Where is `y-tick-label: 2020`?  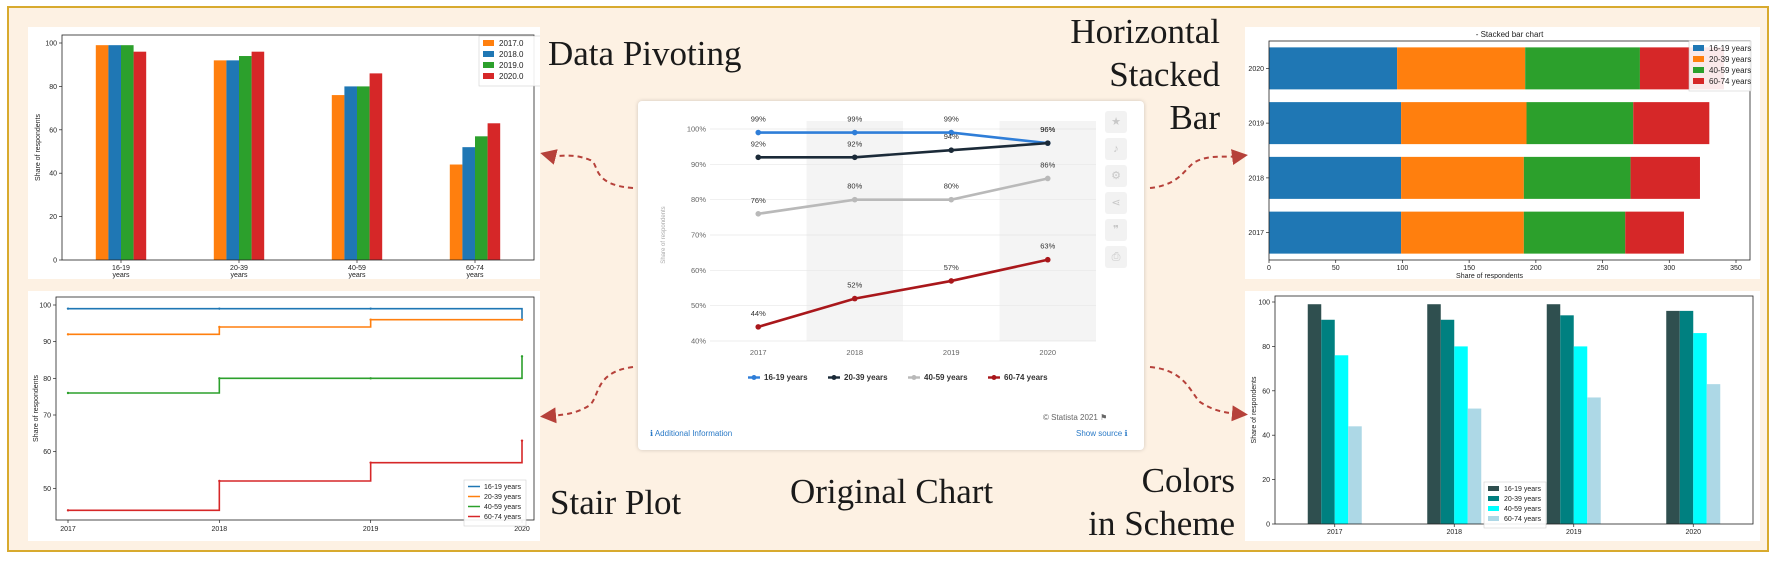 y-tick-label: 2020 is located at coordinates (1256, 69).